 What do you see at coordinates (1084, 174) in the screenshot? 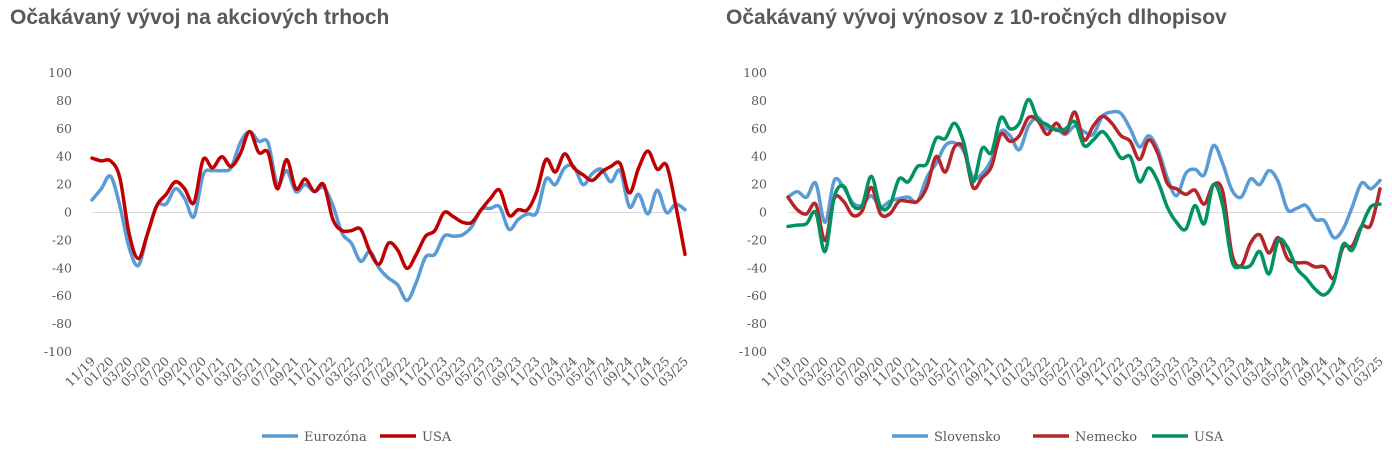
I see `series-line-slovensko` at bounding box center [1084, 174].